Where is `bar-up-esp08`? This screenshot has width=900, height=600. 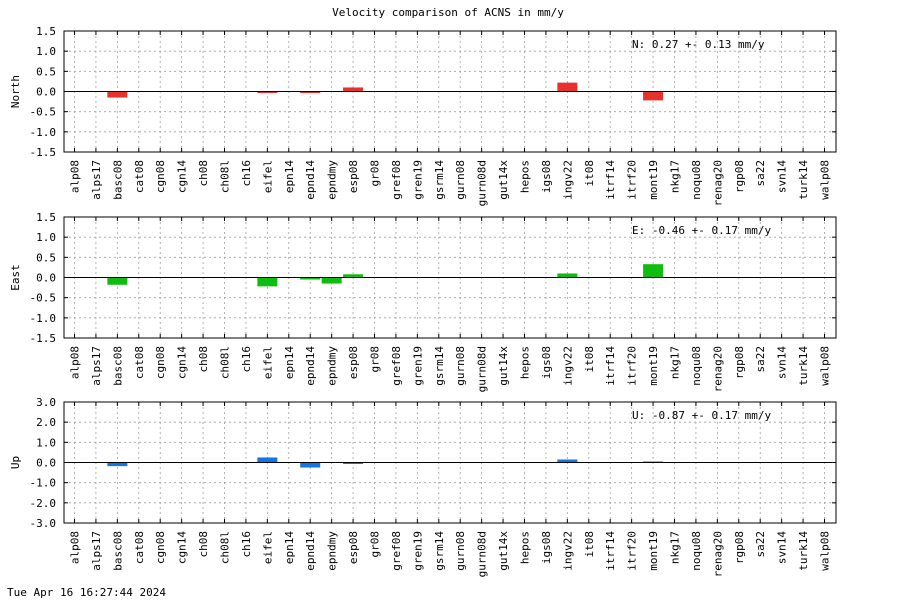
bar-up-esp08 is located at coordinates (353, 463).